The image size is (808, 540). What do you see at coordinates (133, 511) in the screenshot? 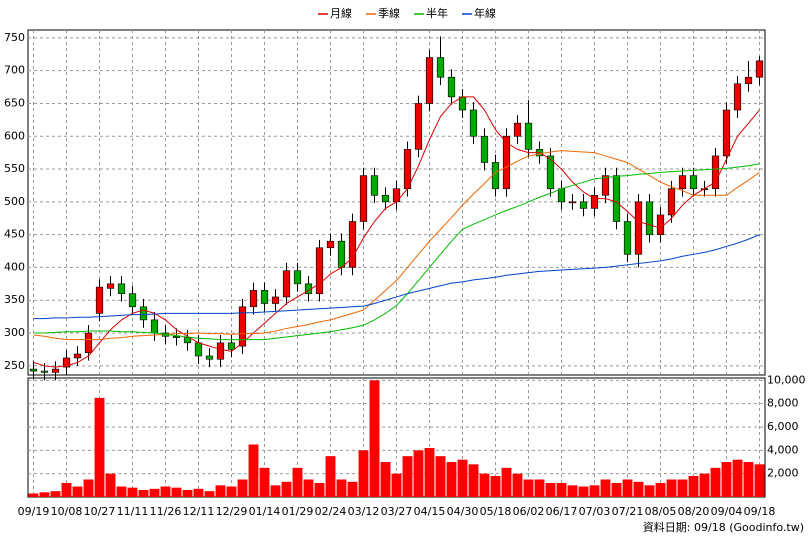
I see `x-tick-label: 11/11` at bounding box center [133, 511].